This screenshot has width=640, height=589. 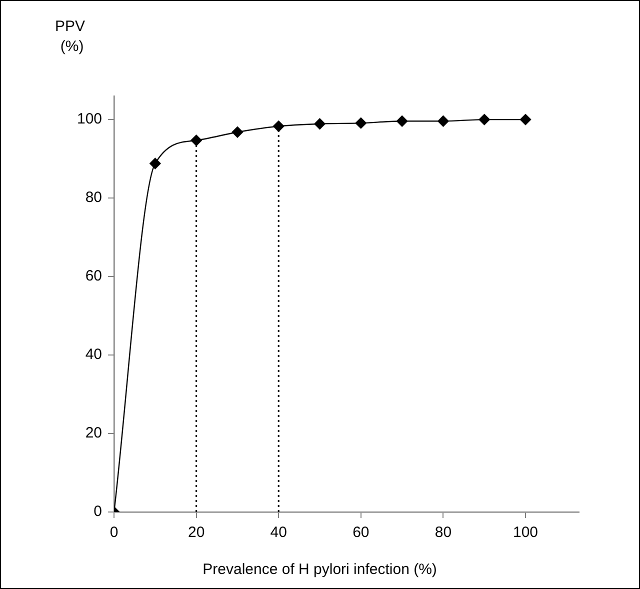 I want to click on x-tick-label: 80, so click(x=443, y=533).